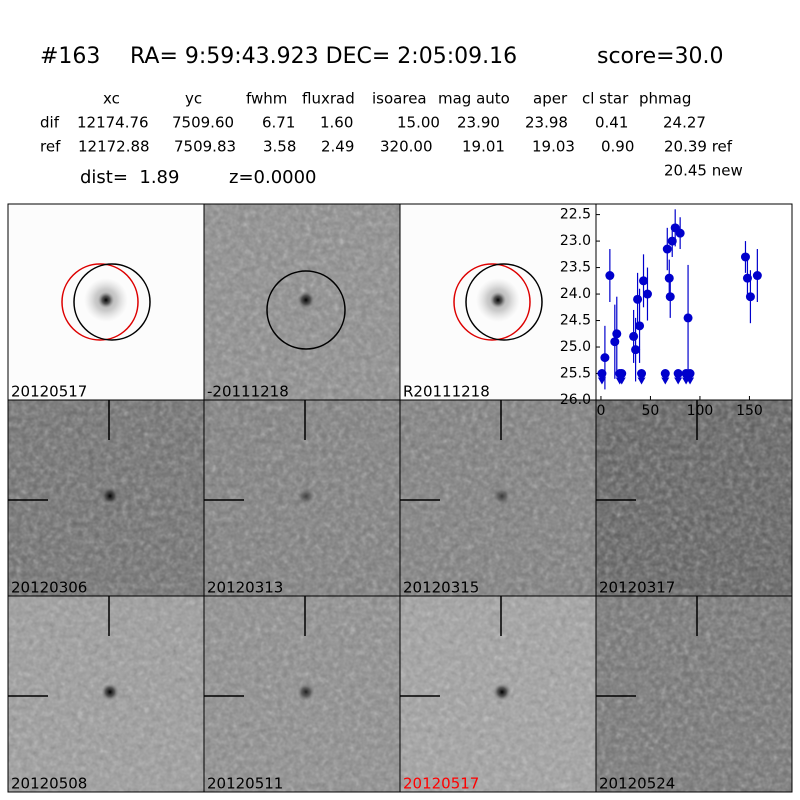 This screenshot has width=800, height=800. Describe the element at coordinates (700, 411) in the screenshot. I see `x-tick-label: 100` at that location.